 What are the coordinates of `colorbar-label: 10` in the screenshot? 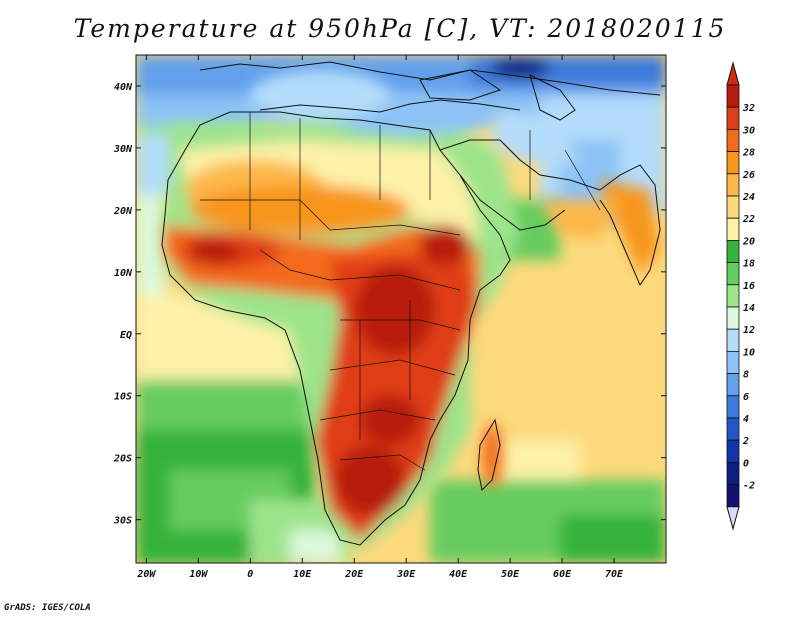 It's located at (749, 352).